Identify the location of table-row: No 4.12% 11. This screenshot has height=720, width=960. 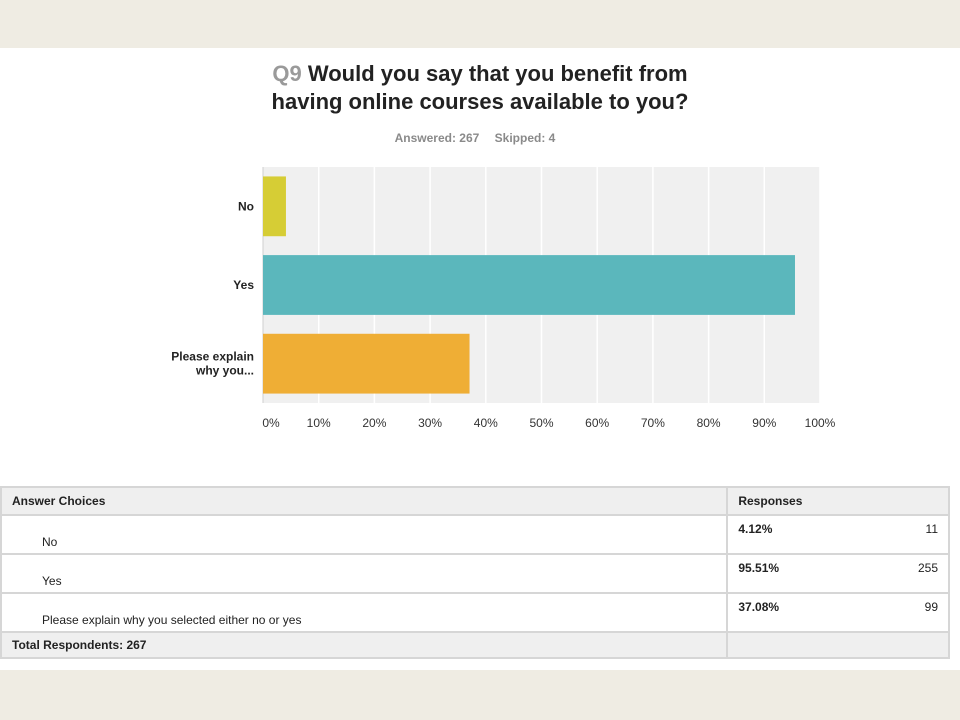
(475, 534).